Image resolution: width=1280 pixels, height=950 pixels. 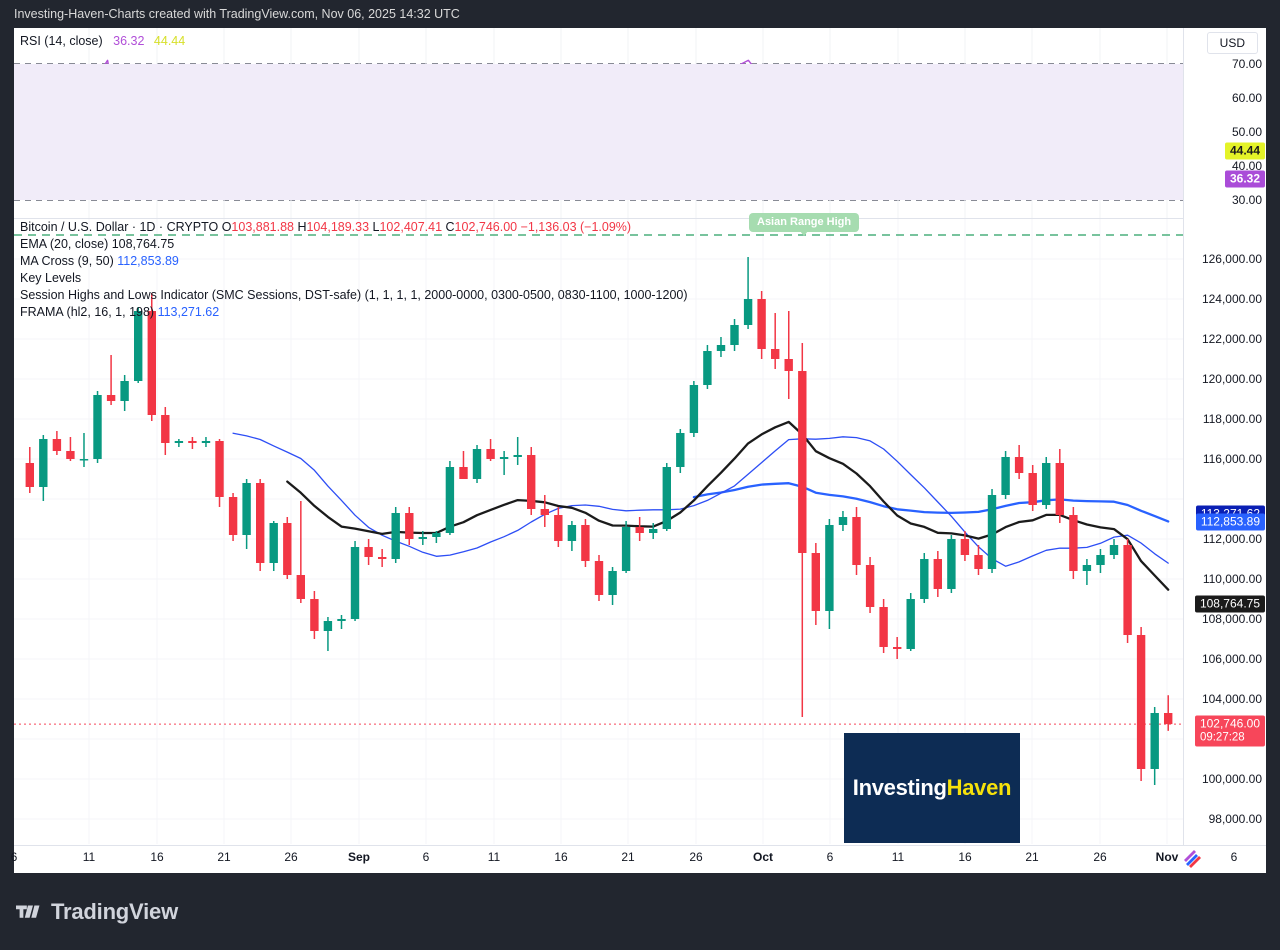 What do you see at coordinates (169, 41) in the screenshot?
I see `rsi-legend-ma-value: 44.44` at bounding box center [169, 41].